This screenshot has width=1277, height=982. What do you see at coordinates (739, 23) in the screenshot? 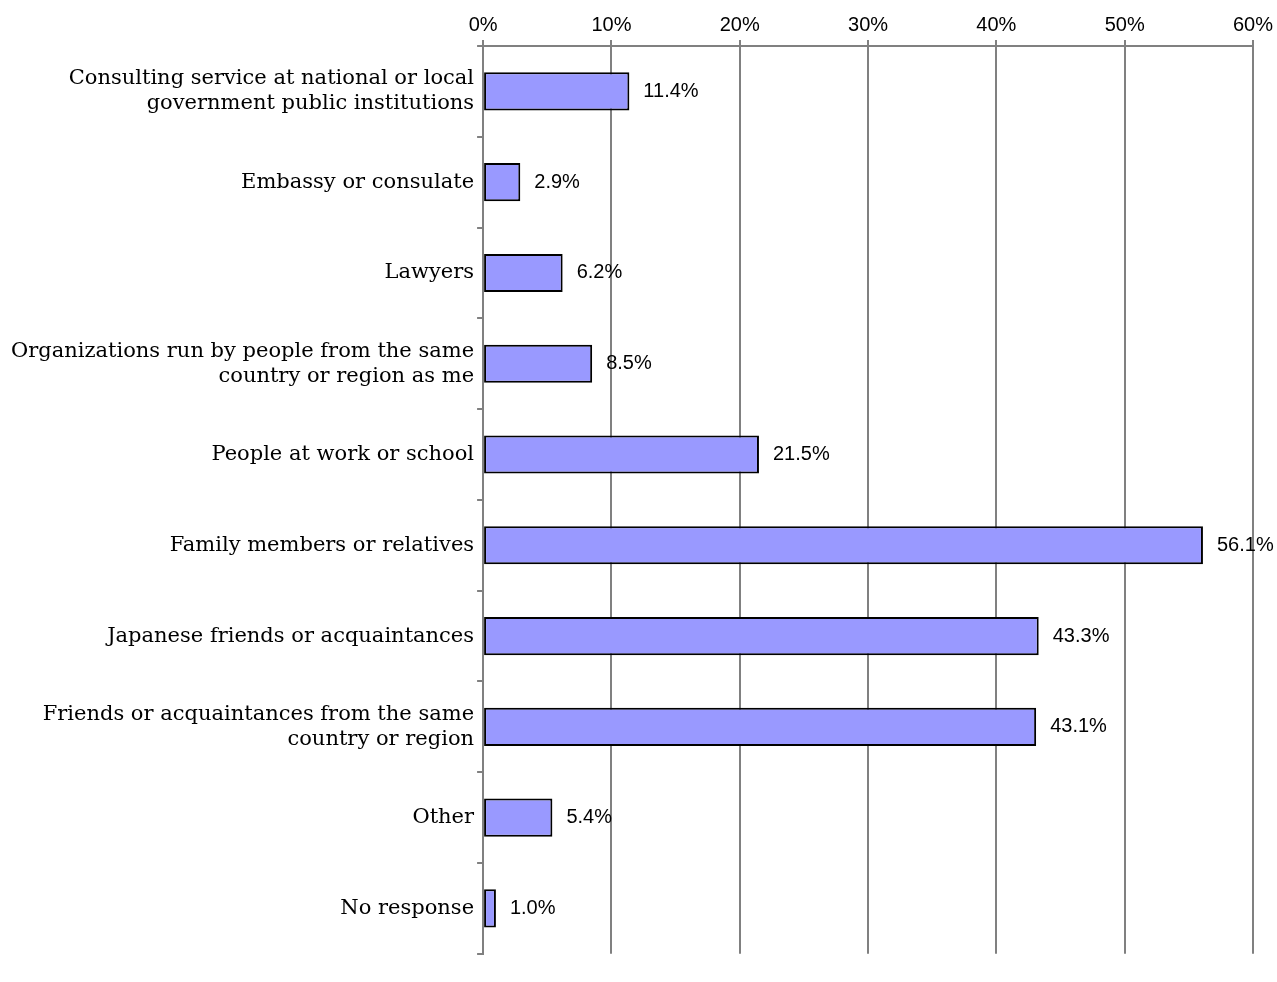
I see `x-tick-label: 20%` at bounding box center [739, 23].